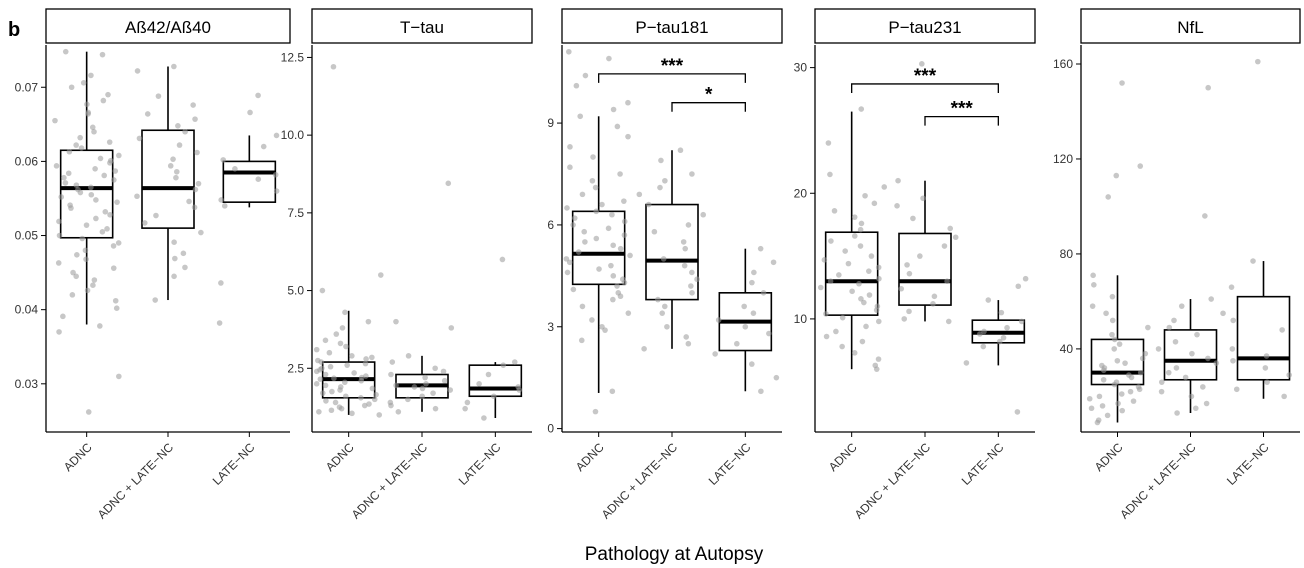 The height and width of the screenshot is (568, 1304). What do you see at coordinates (1067, 349) in the screenshot?
I see `y-tick-label: 40` at bounding box center [1067, 349].